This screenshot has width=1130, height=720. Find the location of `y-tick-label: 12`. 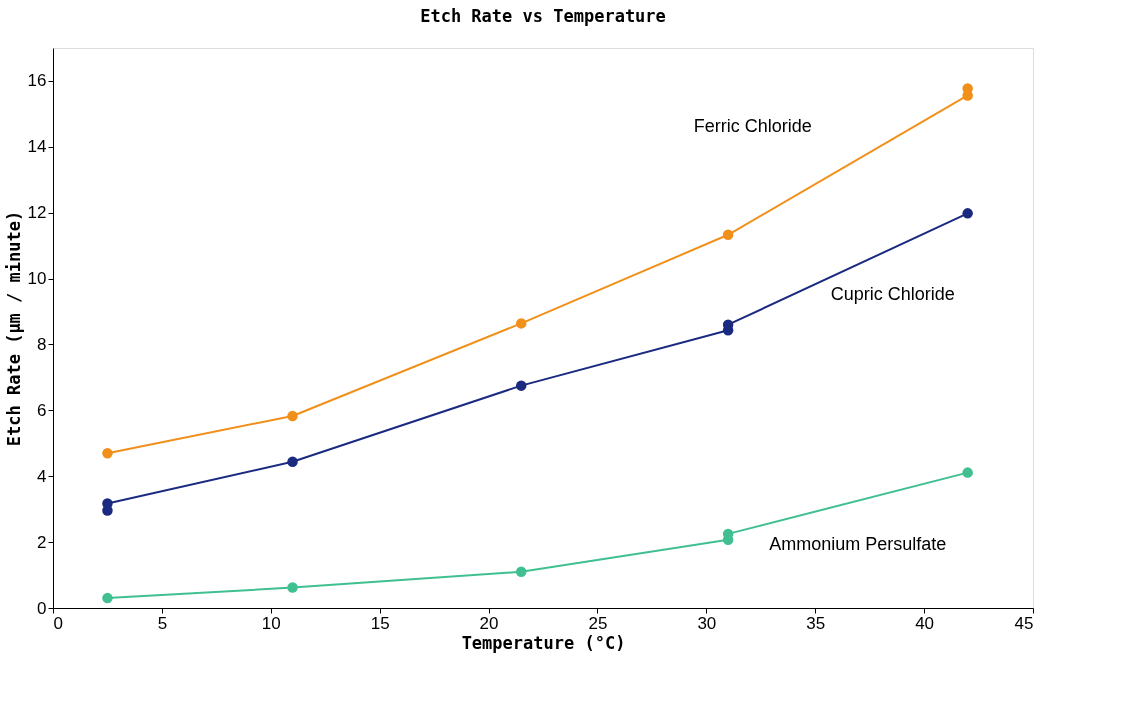

y-tick-label: 12 is located at coordinates (37, 213).